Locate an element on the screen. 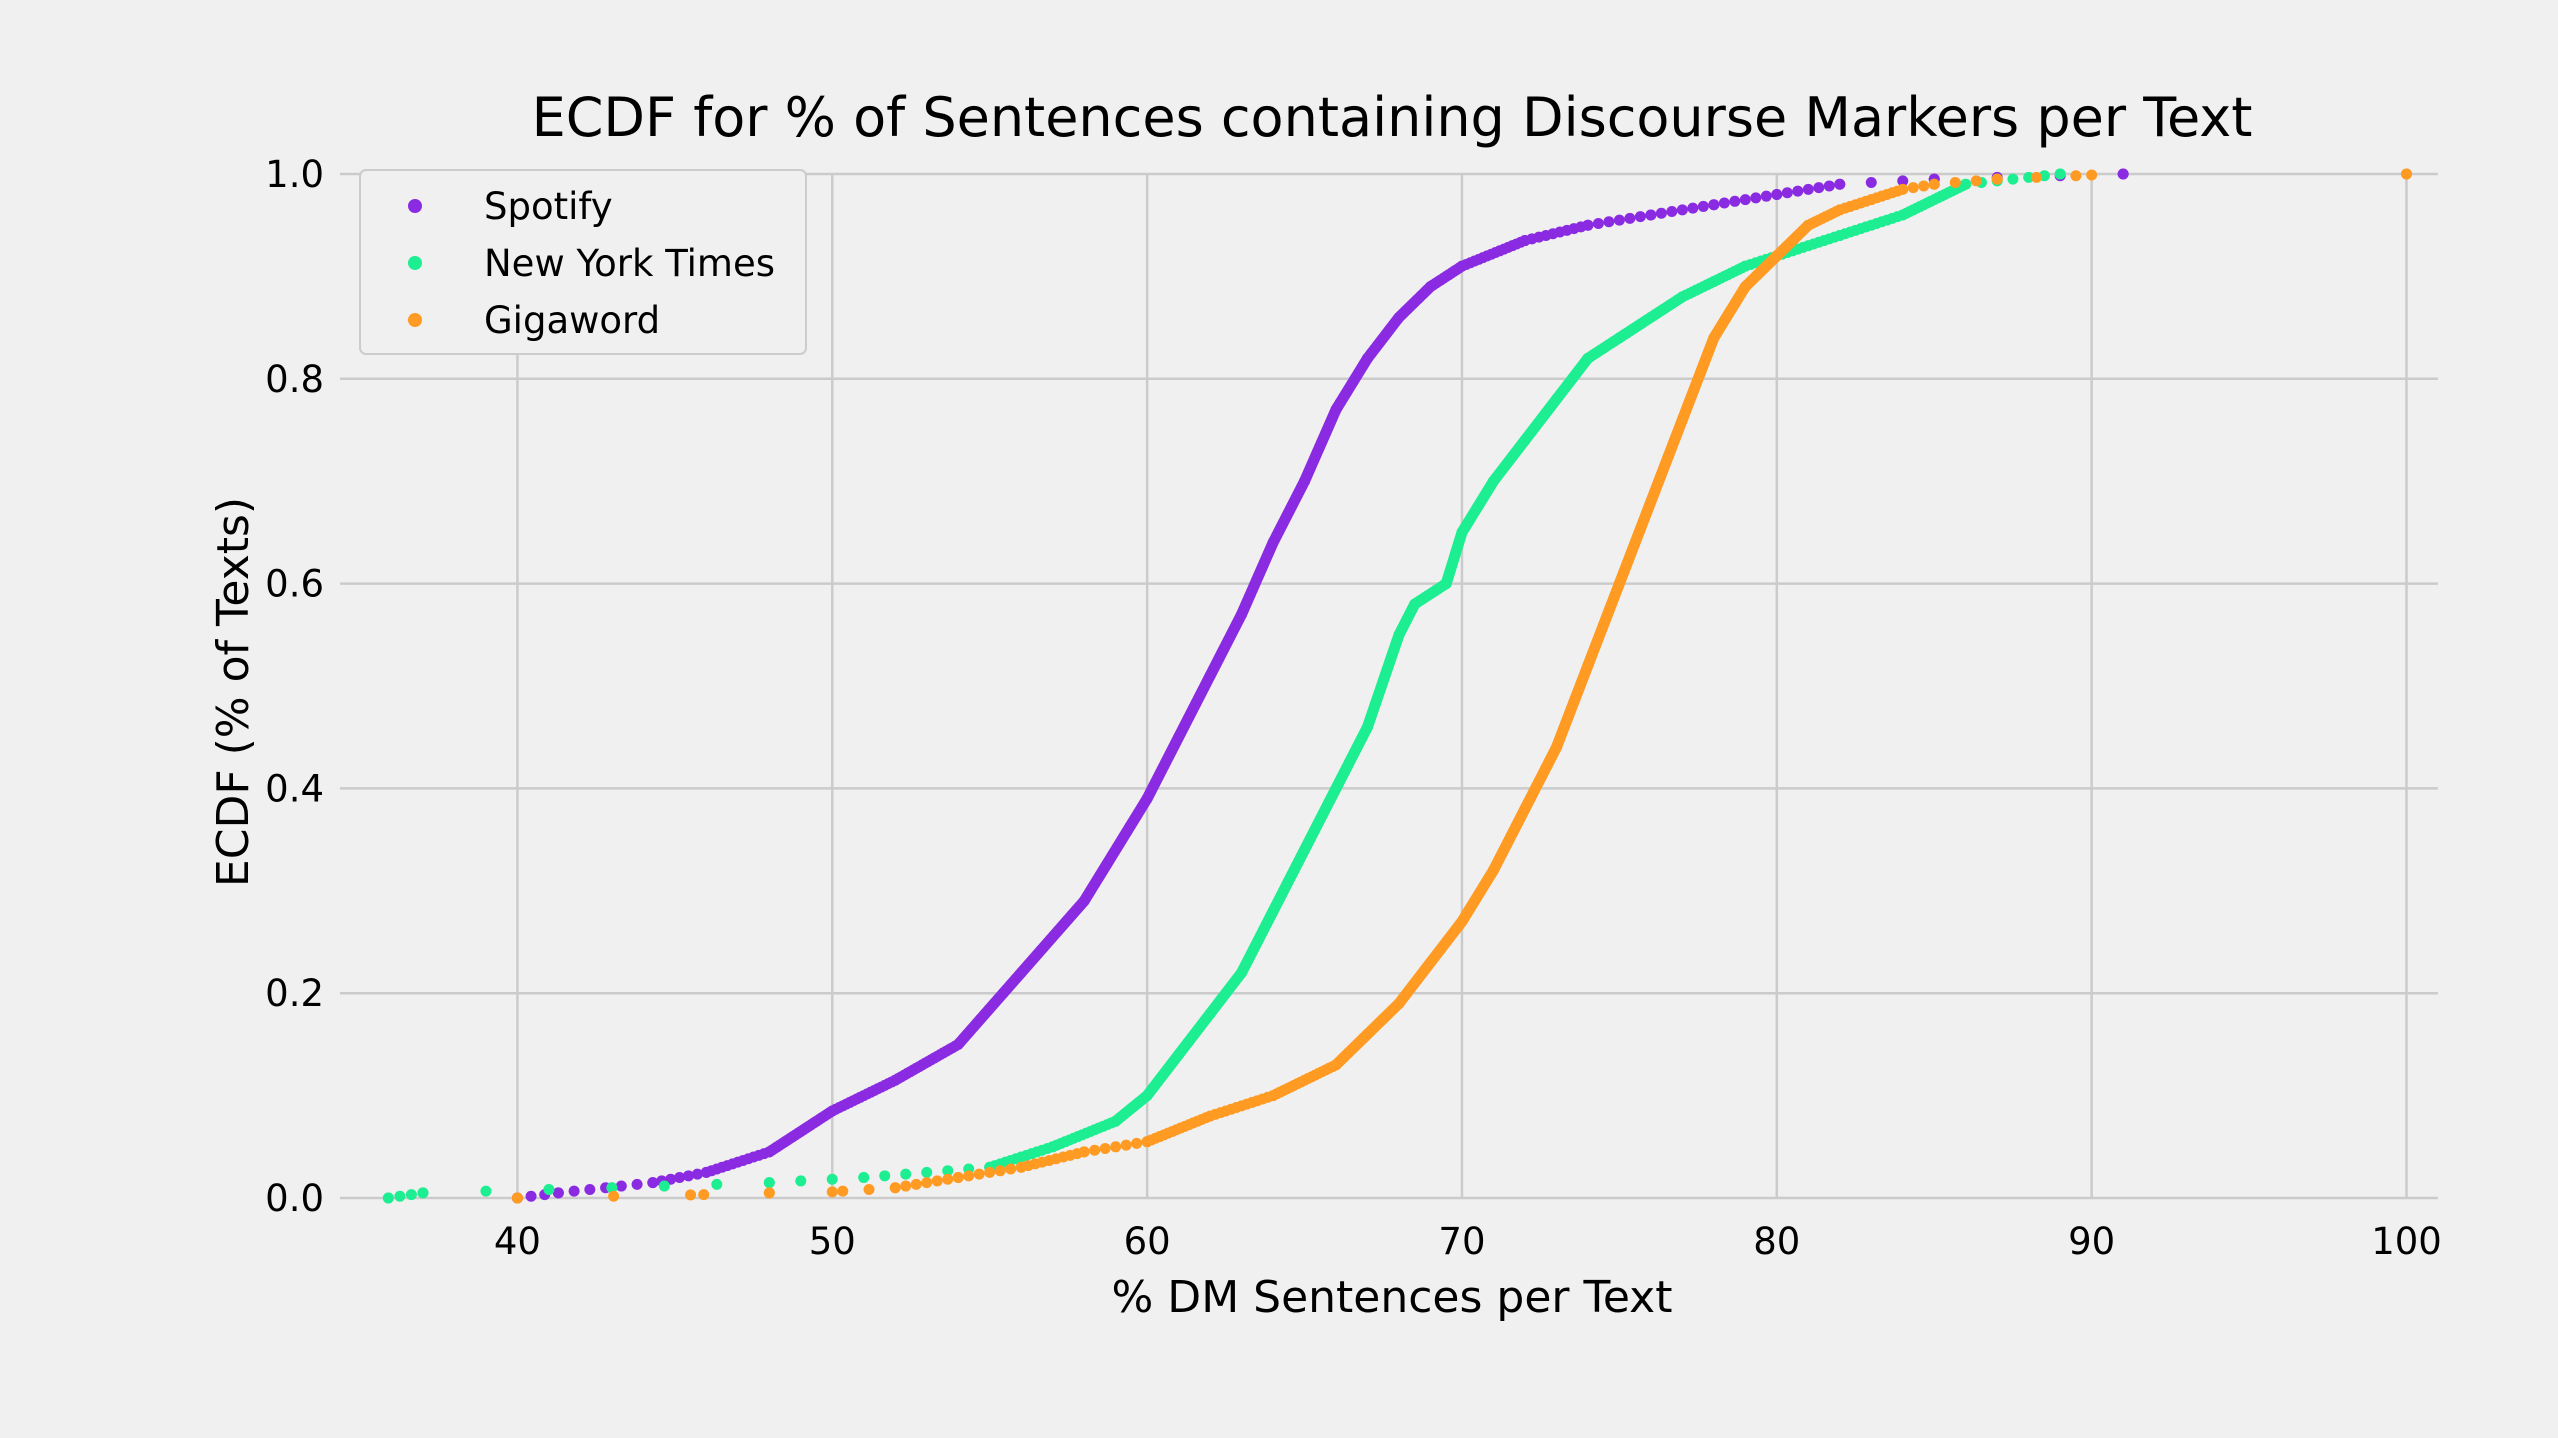 This screenshot has height=1438, width=2558. x-tick-label: 90 is located at coordinates (2091, 1241).